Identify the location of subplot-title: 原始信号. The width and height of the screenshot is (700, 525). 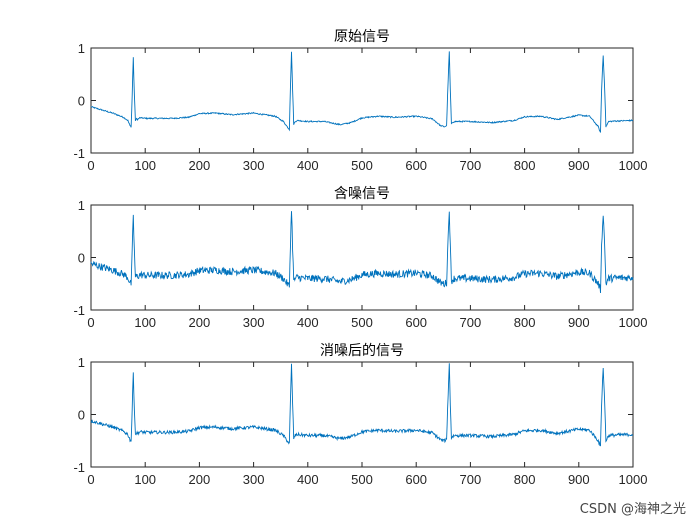
(362, 37).